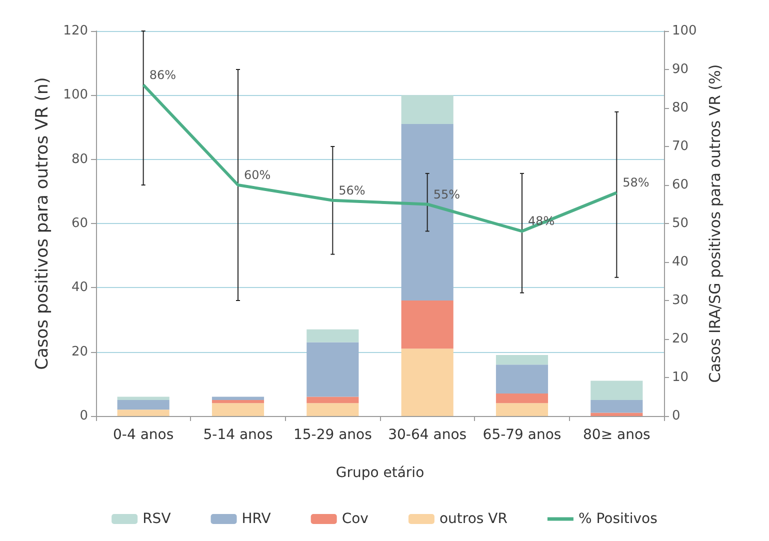 The width and height of the screenshot is (769, 541). I want to click on y-tick-label: 0, so click(84, 416).